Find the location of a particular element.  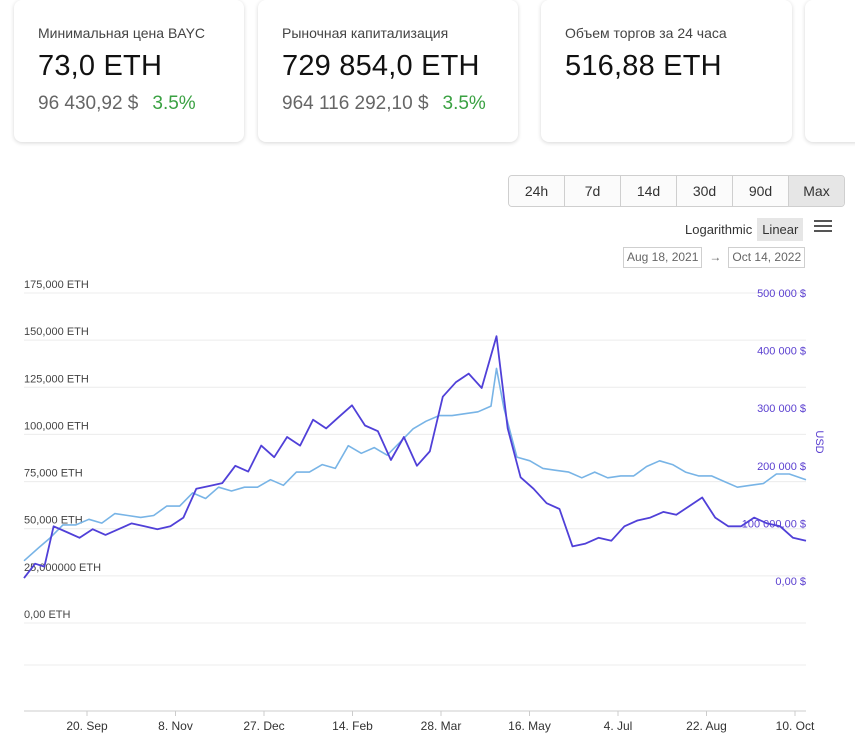

left-tick-label: 100,000 ETH is located at coordinates (56, 426).